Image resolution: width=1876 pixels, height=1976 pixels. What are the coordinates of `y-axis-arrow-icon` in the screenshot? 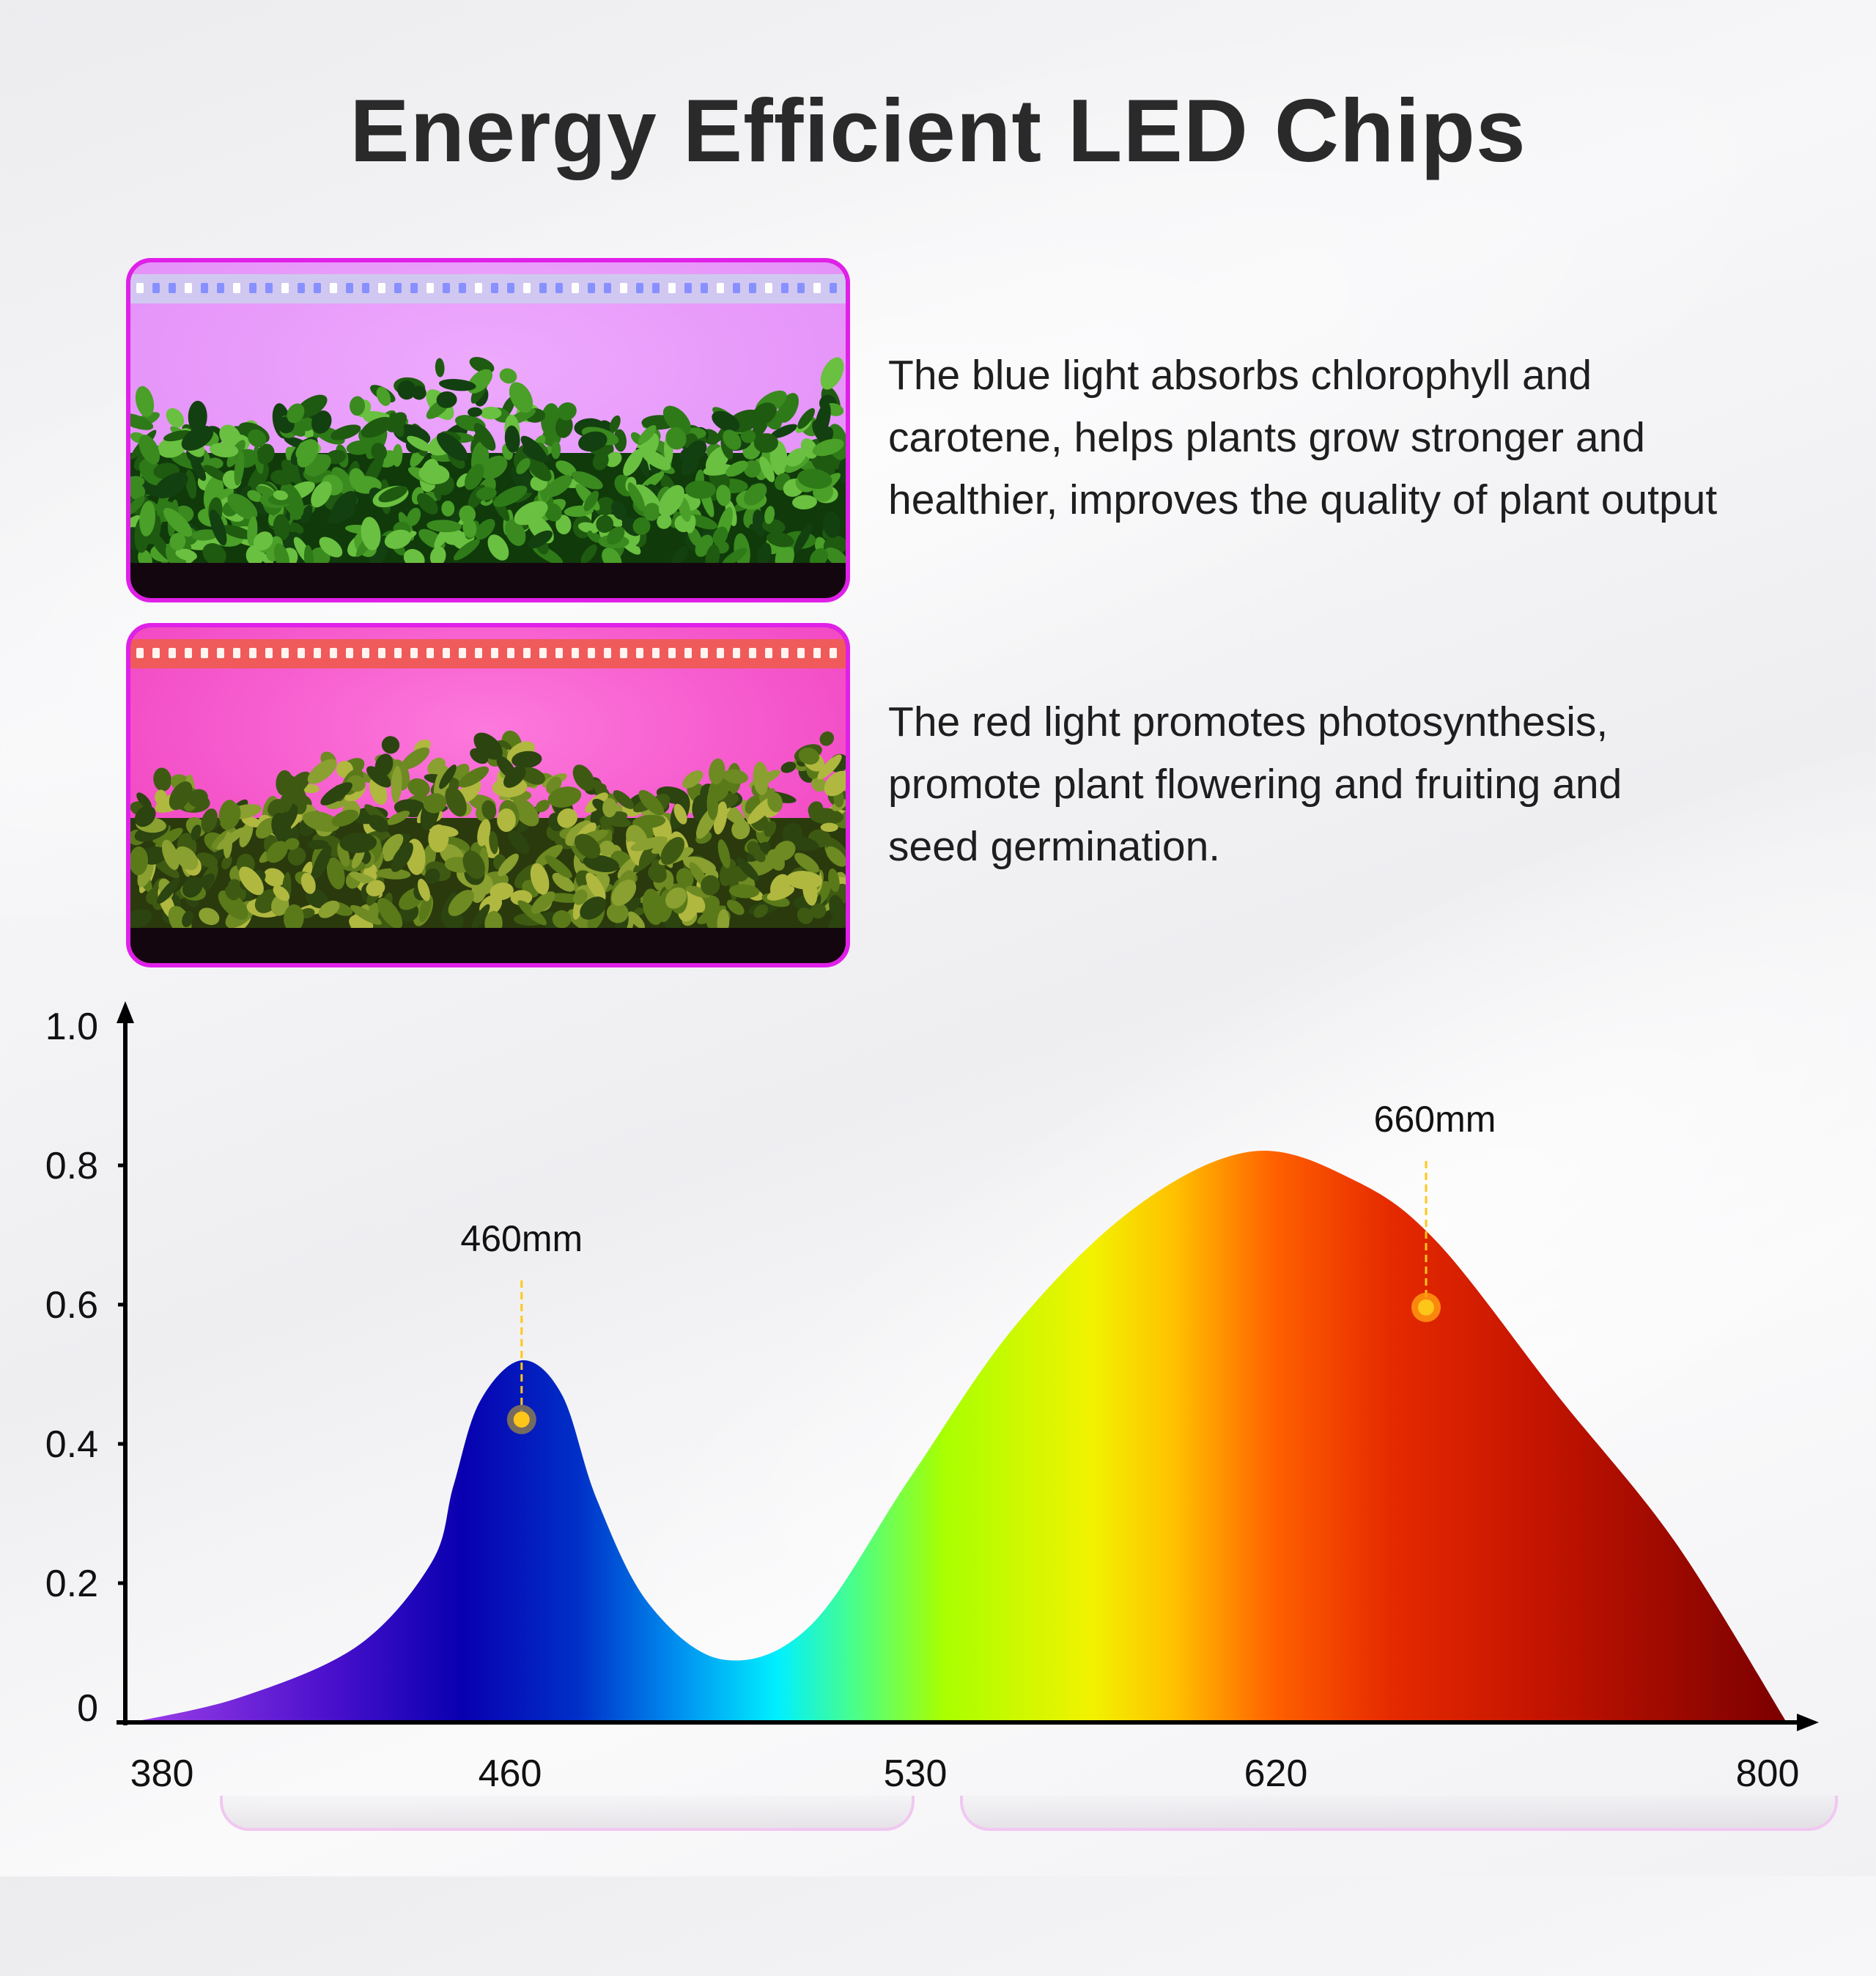 It's located at (125, 1012).